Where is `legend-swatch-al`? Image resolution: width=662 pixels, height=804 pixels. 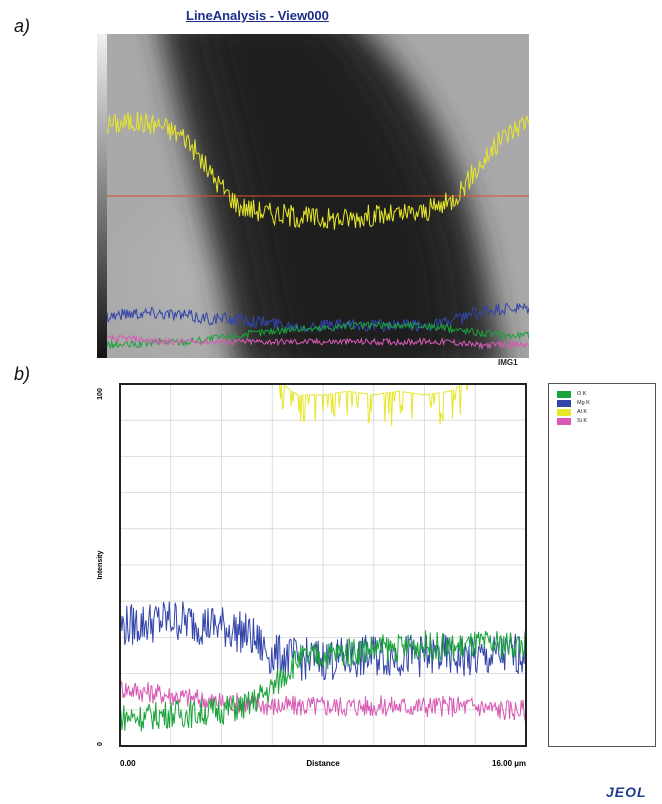
legend-swatch-al is located at coordinates (564, 412).